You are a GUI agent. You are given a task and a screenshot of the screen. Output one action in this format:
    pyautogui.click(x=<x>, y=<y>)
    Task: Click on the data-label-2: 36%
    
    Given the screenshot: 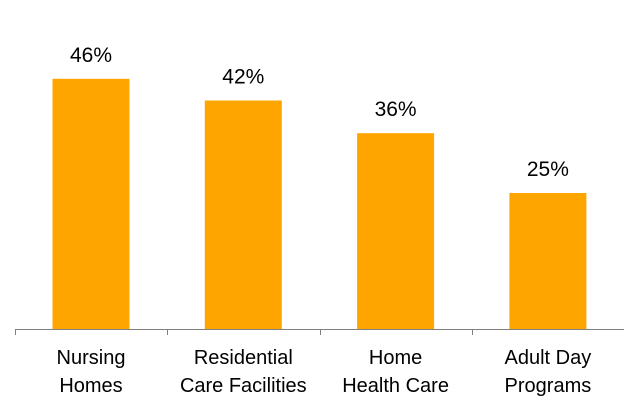 What is the action you would take?
    pyautogui.click(x=396, y=109)
    